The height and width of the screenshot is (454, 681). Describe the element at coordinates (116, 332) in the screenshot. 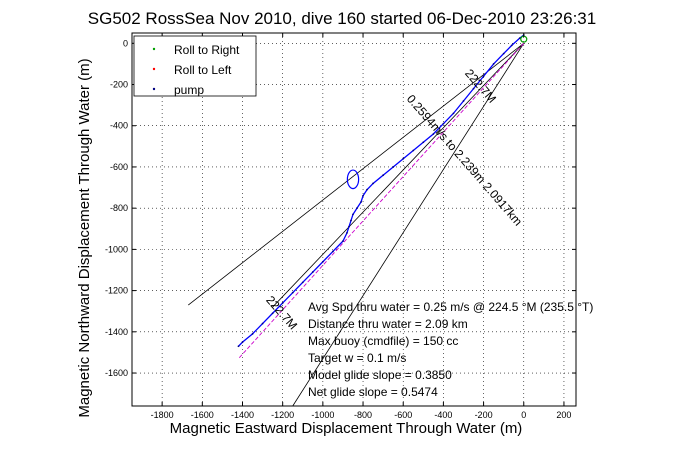

I see `y-tick-label: -1400` at that location.